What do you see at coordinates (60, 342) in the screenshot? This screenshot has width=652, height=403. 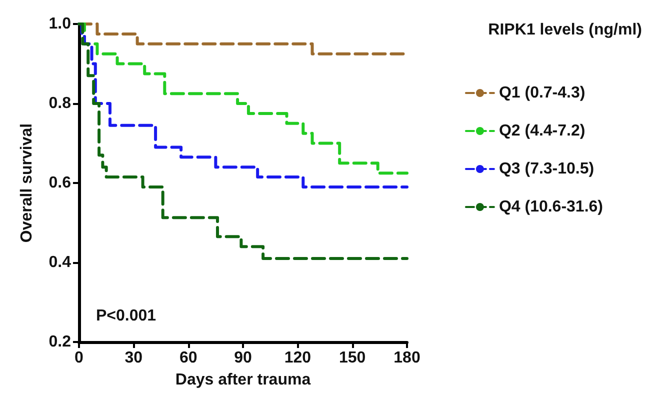 I see `y-tick-label: 0.2` at bounding box center [60, 342].